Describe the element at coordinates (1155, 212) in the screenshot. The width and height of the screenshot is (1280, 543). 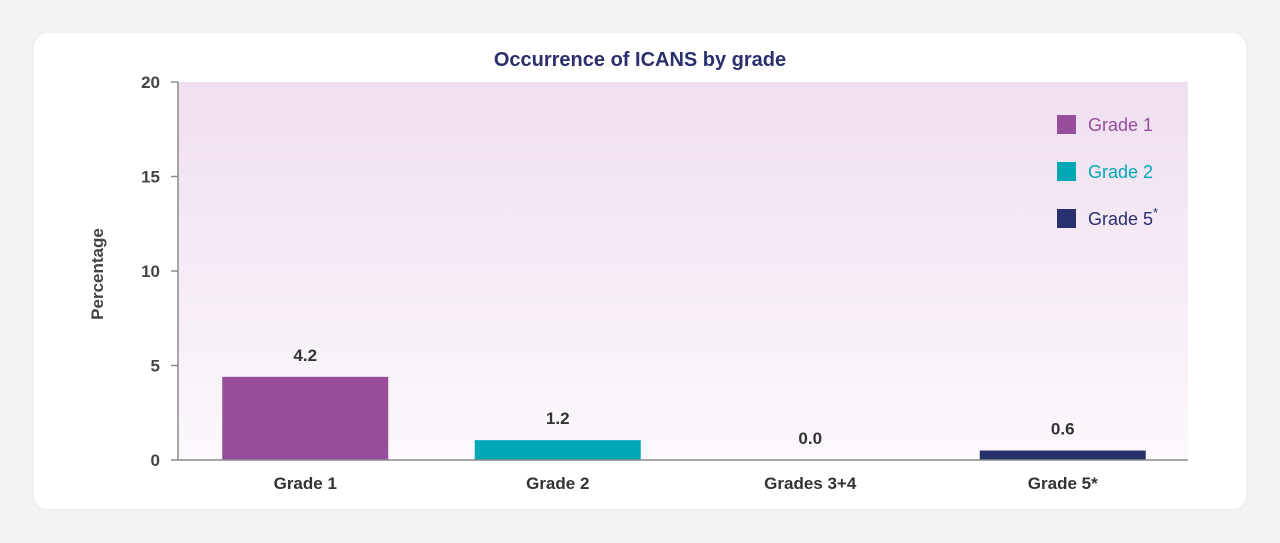
I see `legend-superscript: *` at that location.